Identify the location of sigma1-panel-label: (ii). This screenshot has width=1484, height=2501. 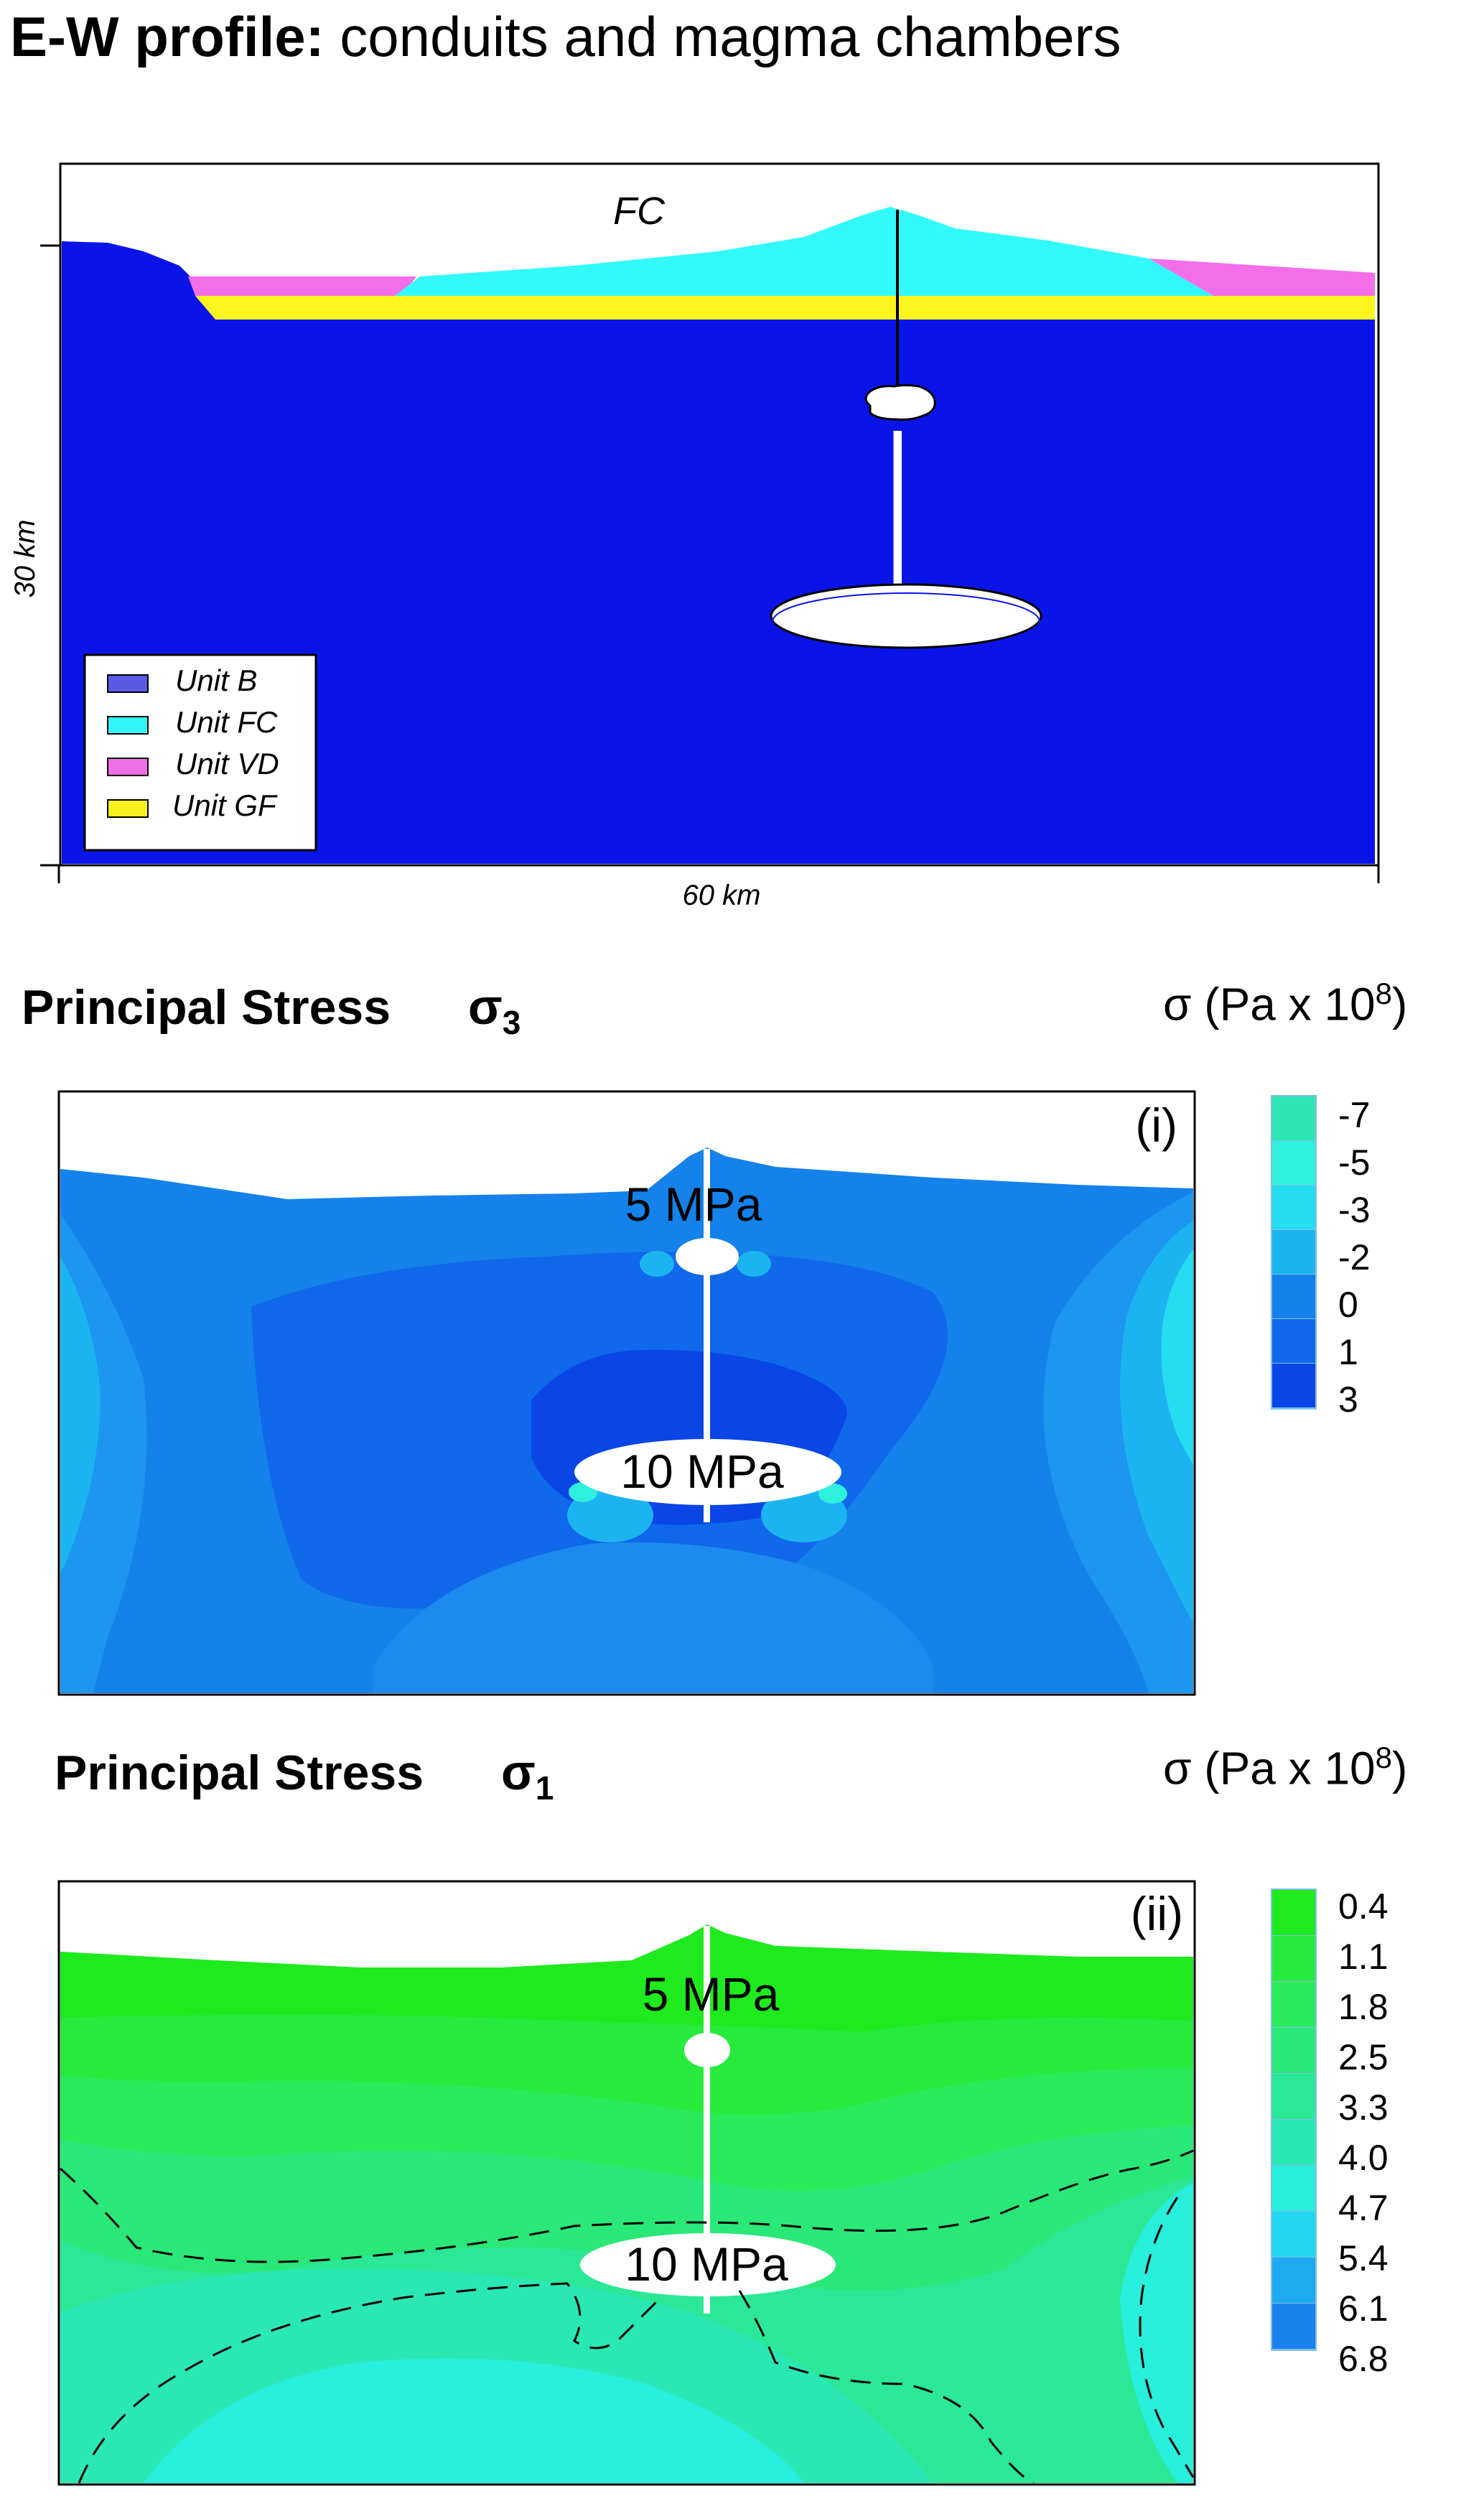
(1157, 1913).